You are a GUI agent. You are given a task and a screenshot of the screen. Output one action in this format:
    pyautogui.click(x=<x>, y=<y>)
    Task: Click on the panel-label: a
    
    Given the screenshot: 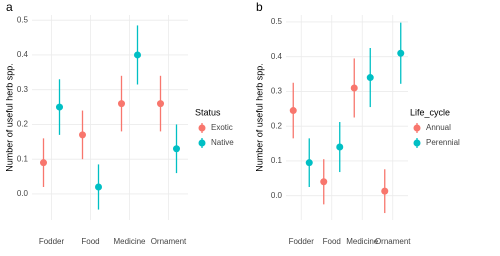 What is the action you would take?
    pyautogui.click(x=9, y=7)
    